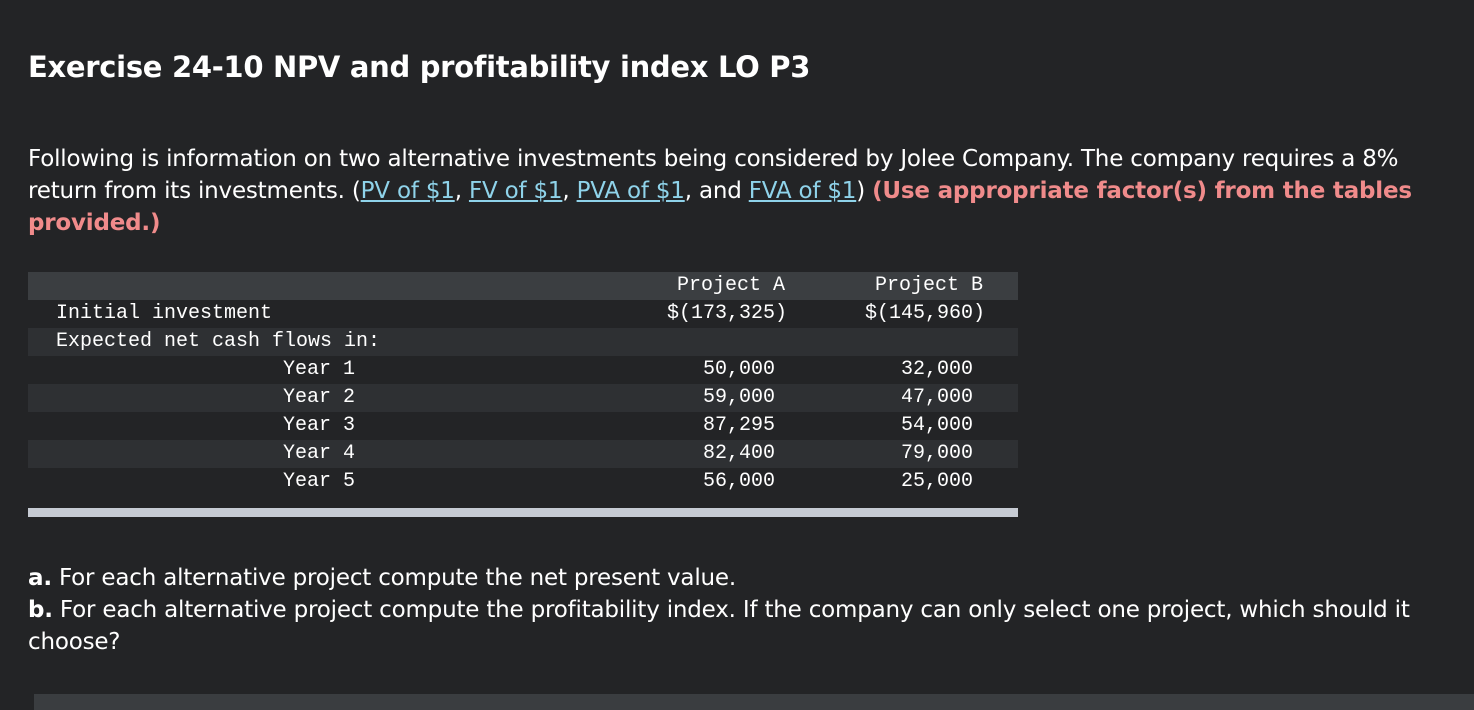 This screenshot has height=710, width=1474. What do you see at coordinates (738, 453) in the screenshot?
I see `year-value-a: 82,400` at bounding box center [738, 453].